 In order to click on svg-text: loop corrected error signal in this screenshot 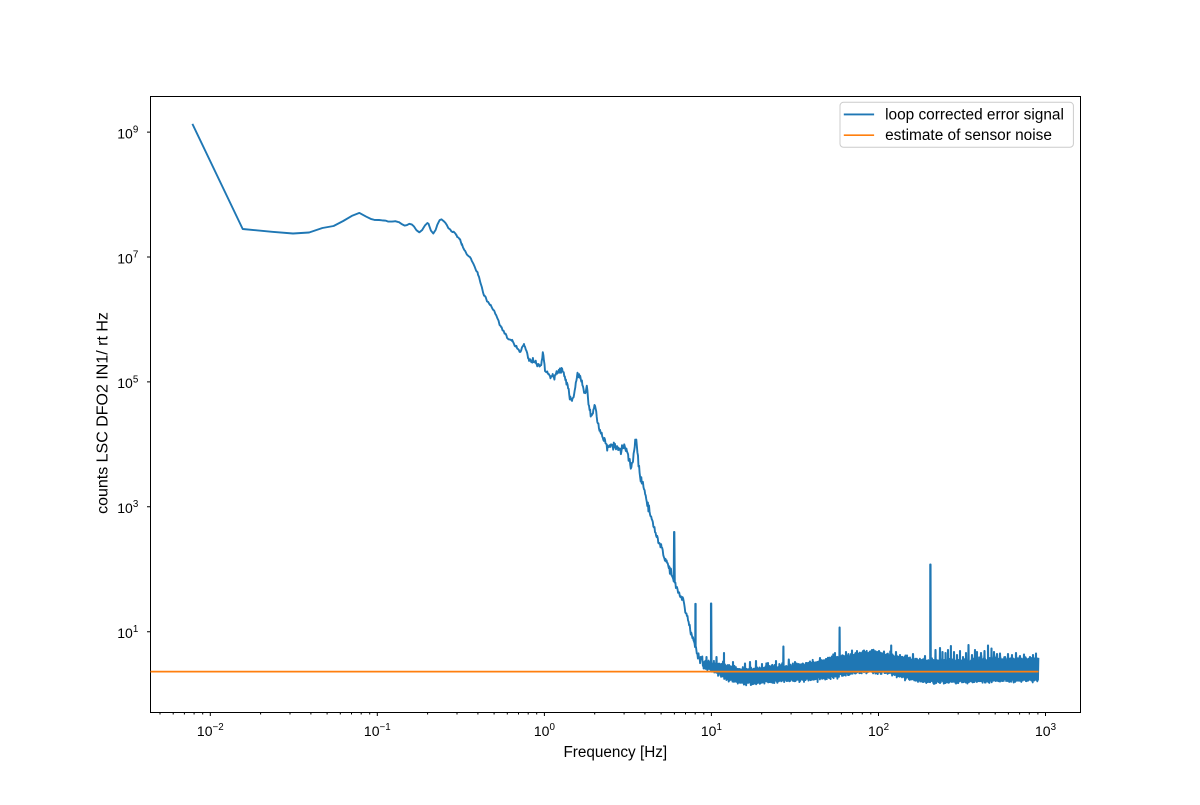, I will do `click(974, 114)`.